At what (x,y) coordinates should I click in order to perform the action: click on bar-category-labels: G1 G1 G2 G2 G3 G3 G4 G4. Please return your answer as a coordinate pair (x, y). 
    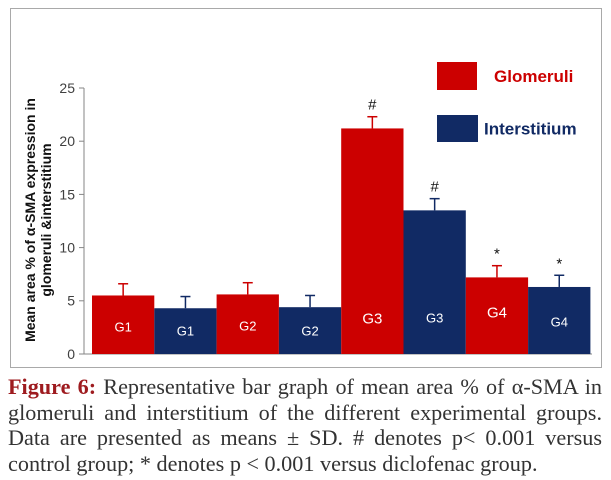
    Looking at the image, I should click on (340, 321).